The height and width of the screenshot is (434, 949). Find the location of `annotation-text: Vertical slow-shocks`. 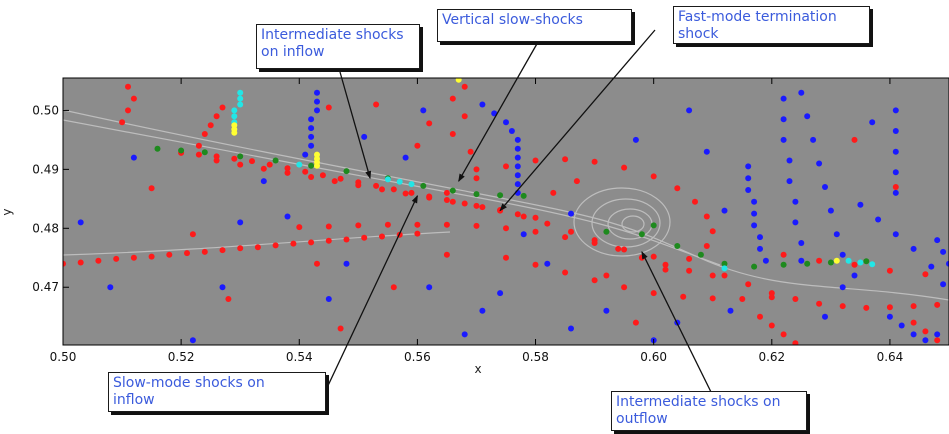

annotation-text: Vertical slow-shocks is located at coordinates (512, 20).